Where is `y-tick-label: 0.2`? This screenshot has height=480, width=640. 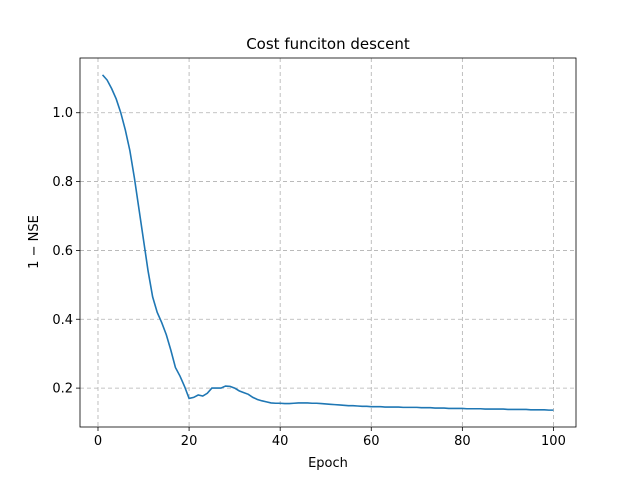
y-tick-label: 0.2 is located at coordinates (62, 389).